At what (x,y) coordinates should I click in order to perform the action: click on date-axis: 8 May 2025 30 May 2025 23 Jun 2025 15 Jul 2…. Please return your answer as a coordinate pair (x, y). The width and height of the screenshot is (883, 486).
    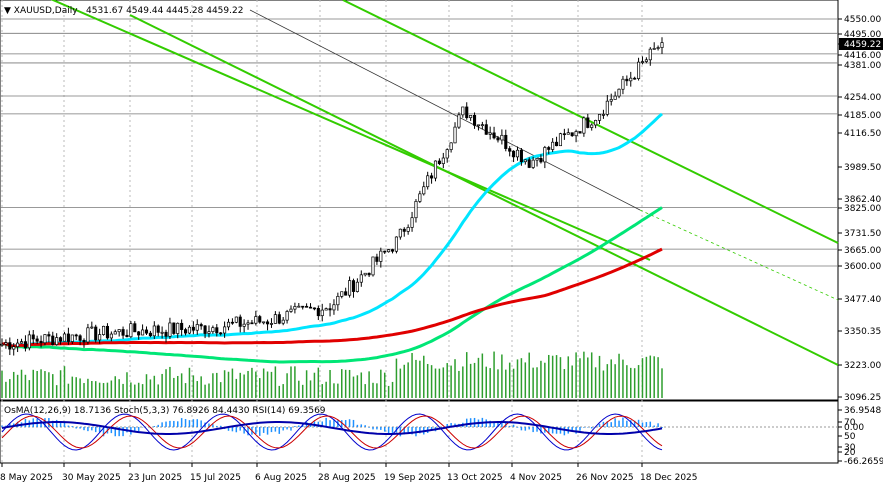
    Looking at the image, I should click on (349, 473).